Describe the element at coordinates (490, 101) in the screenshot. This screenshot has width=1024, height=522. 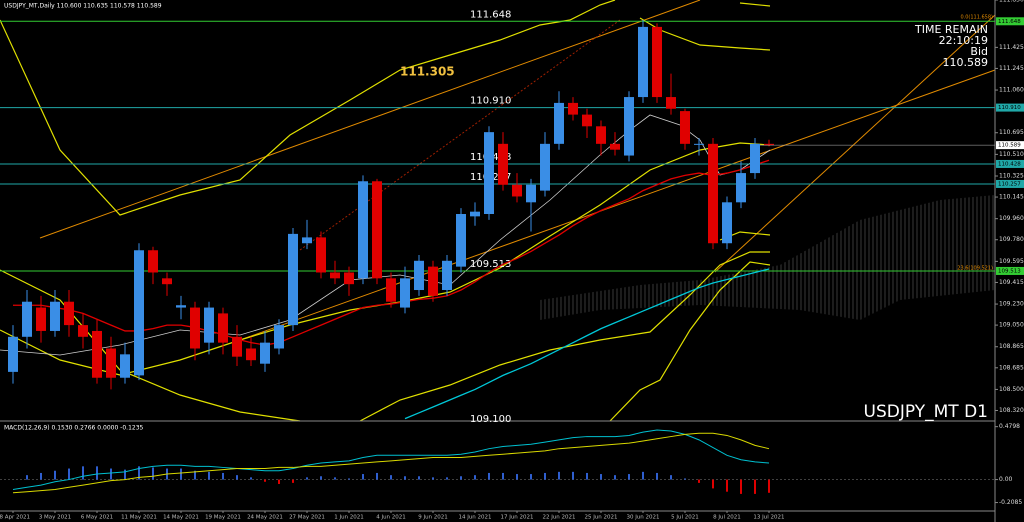
I see `level-label: 110.910` at that location.